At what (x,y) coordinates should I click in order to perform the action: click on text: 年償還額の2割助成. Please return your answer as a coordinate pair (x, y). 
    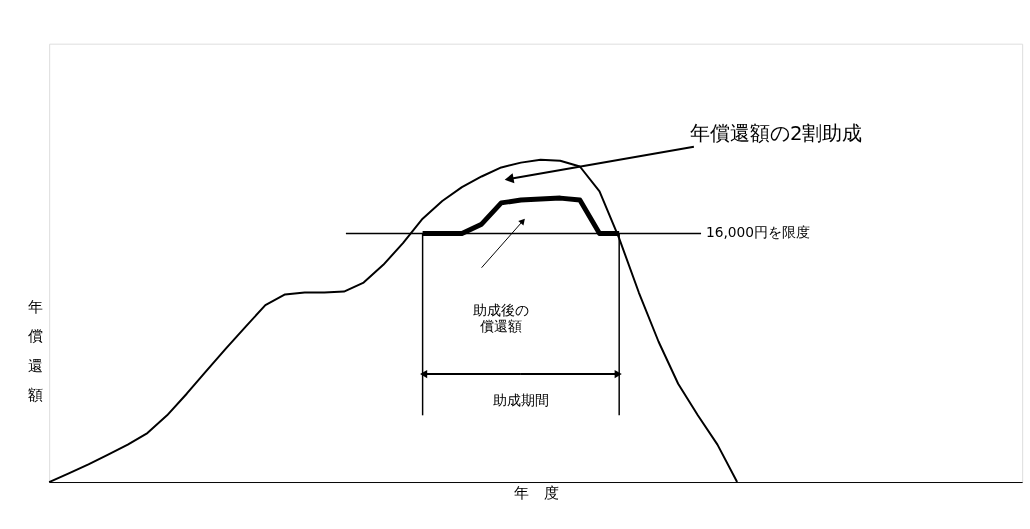
    Looking at the image, I should click on (776, 133).